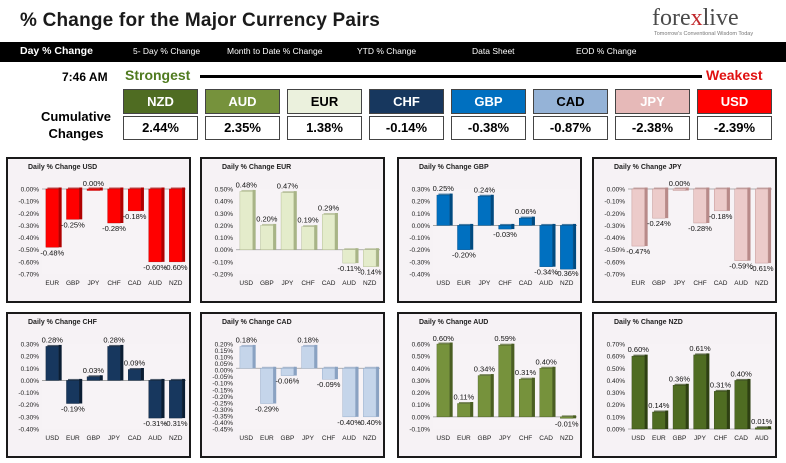 The image size is (786, 463). Describe the element at coordinates (721, 384) in the screenshot. I see `data-label: 0.31%` at that location.